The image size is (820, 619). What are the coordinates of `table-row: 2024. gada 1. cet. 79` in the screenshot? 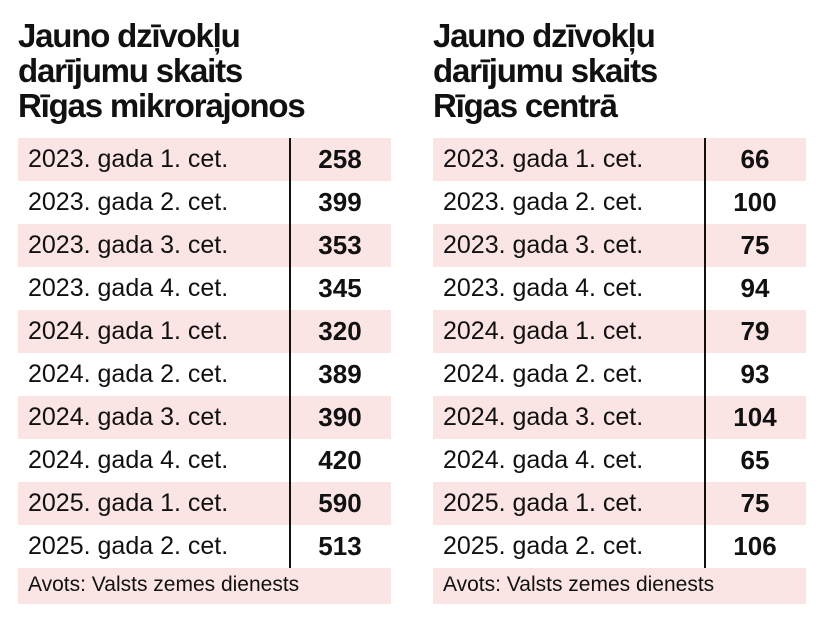 It's located at (619, 331).